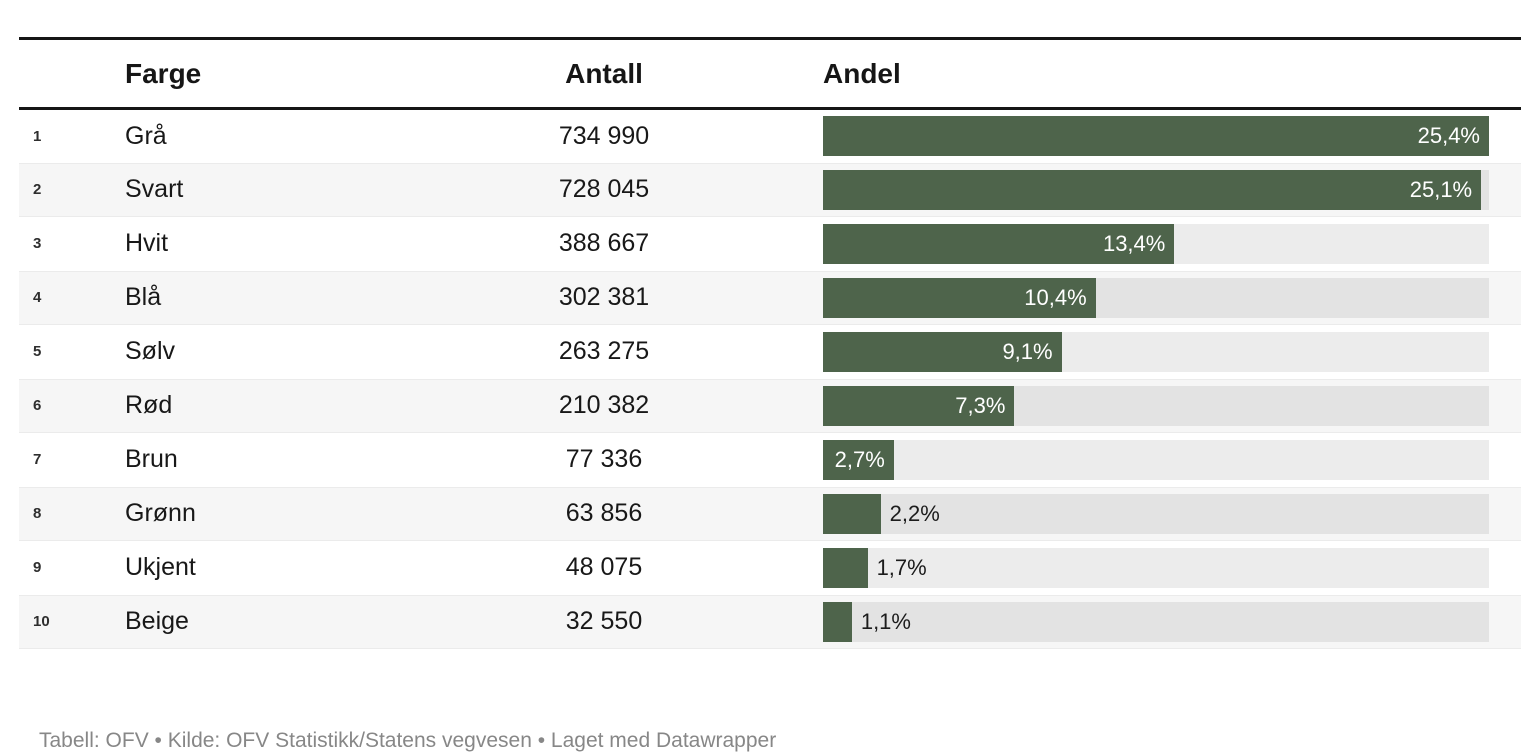 The height and width of the screenshot is (753, 1540). What do you see at coordinates (37, 513) in the screenshot?
I see `row-rank: 8` at bounding box center [37, 513].